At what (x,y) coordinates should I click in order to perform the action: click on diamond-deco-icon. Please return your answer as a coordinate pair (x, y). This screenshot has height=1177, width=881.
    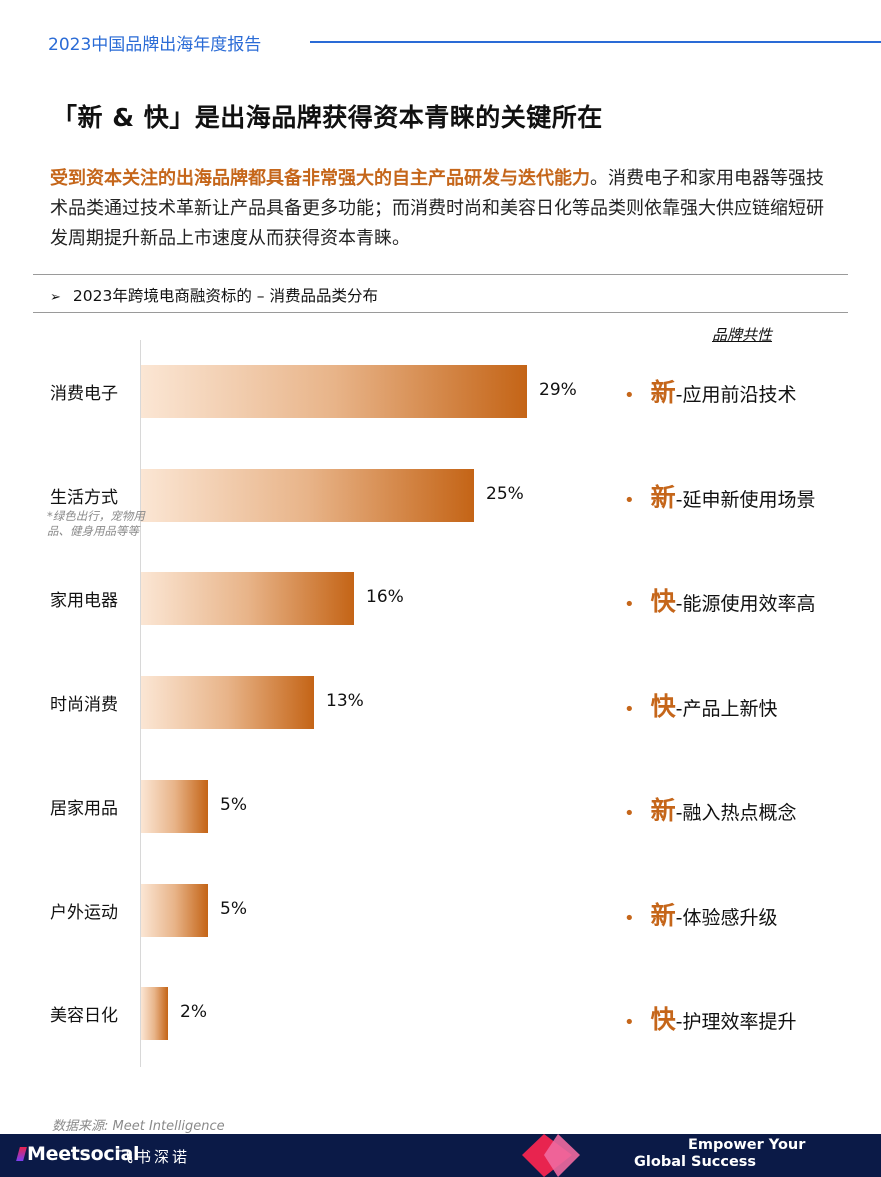
    Looking at the image, I should click on (551, 1155).